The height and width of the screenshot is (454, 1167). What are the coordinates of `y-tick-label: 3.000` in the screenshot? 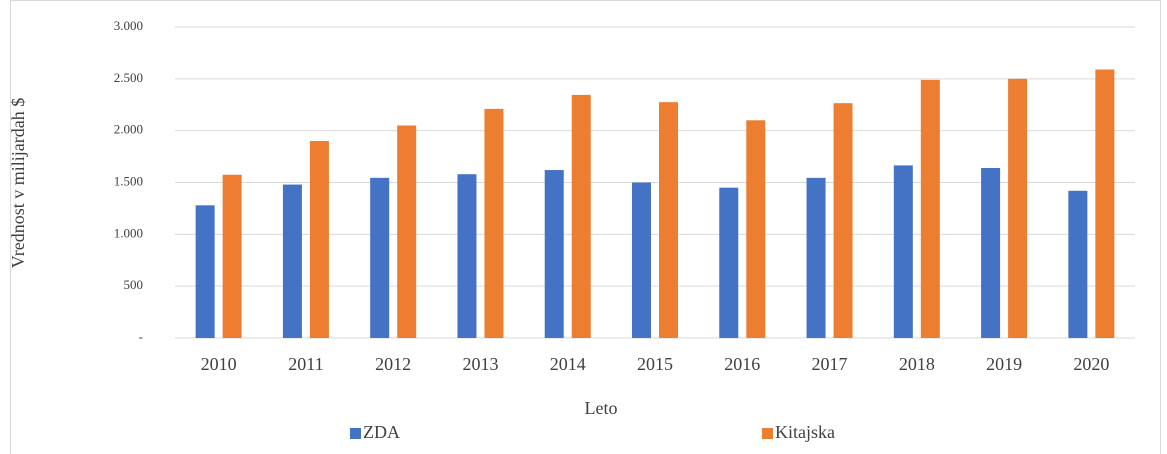 It's located at (128, 25).